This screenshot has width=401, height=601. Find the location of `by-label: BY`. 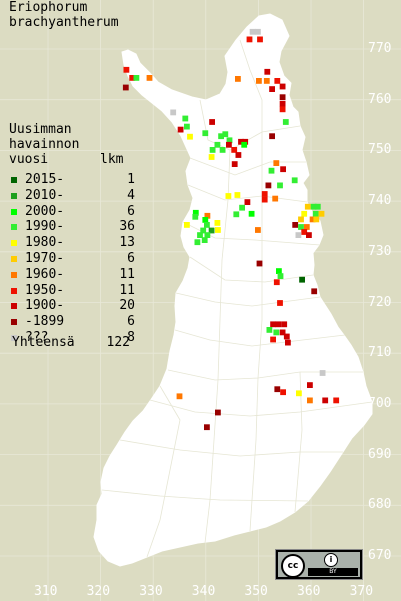

by-label: BY is located at coordinates (333, 572).